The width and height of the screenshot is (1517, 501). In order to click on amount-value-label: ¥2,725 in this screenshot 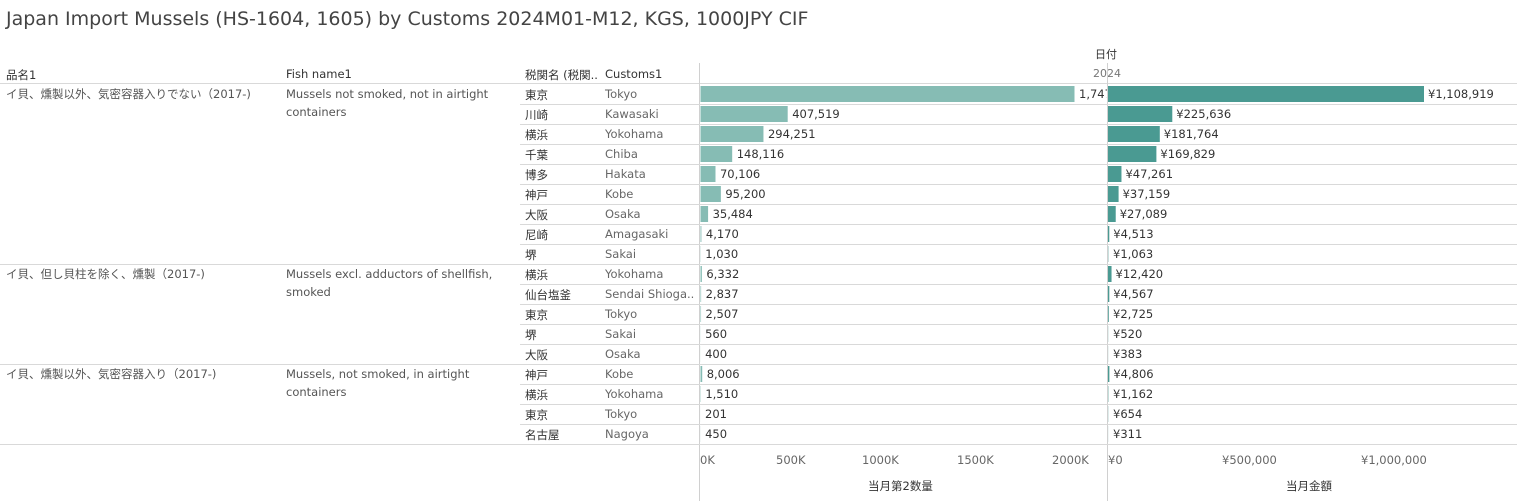, I will do `click(1133, 314)`.